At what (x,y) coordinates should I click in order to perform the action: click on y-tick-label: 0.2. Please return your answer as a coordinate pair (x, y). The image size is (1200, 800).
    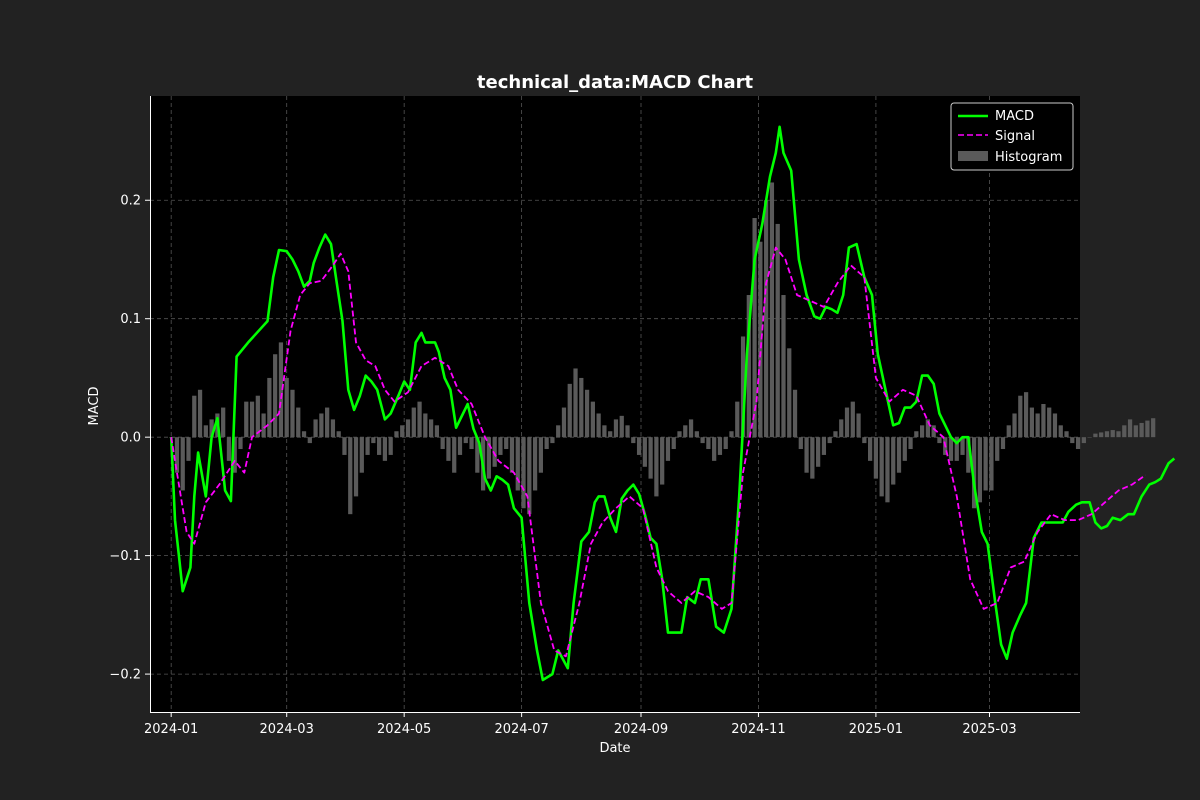
    Looking at the image, I should click on (130, 201).